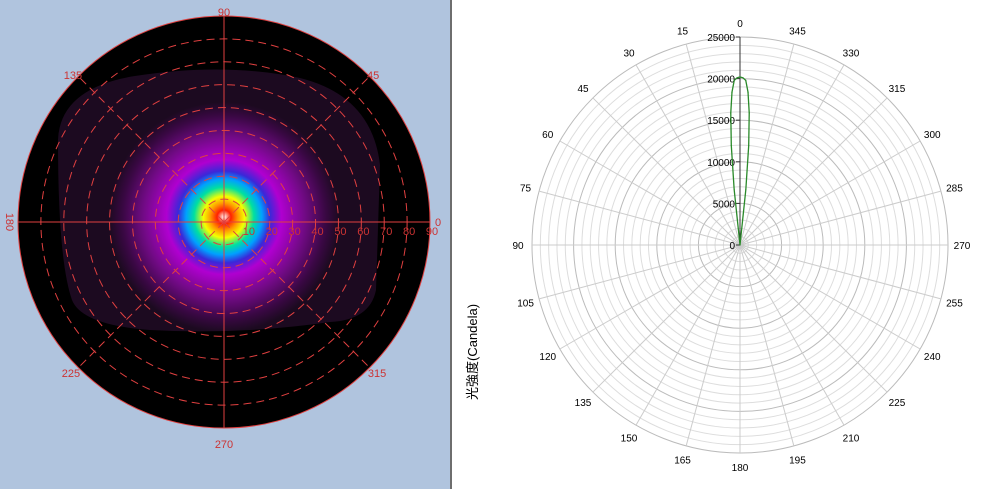 This screenshot has height=489, width=993. Describe the element at coordinates (386, 232) in the screenshot. I see `heatmap-radial-label: 70` at that location.